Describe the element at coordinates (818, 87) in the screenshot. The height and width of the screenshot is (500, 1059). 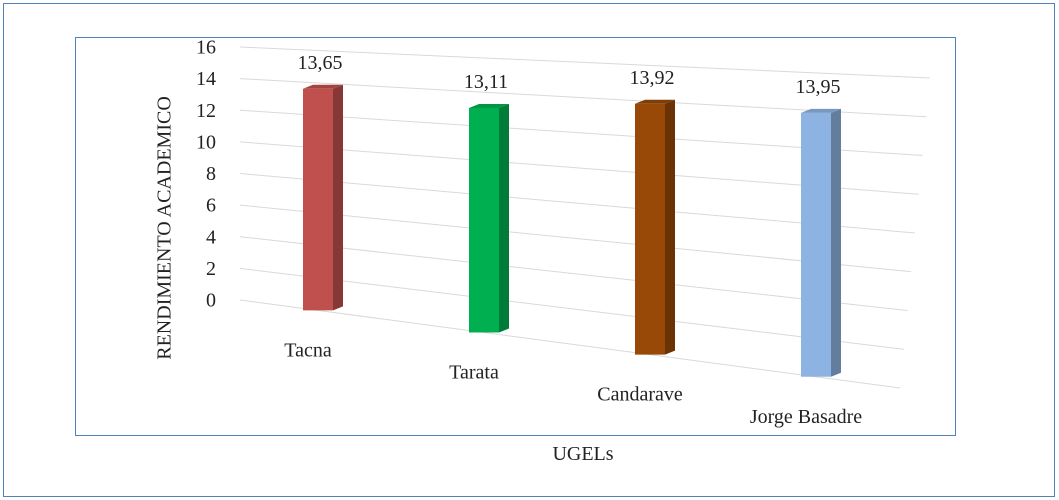
I see `data-label: 13,95` at that location.